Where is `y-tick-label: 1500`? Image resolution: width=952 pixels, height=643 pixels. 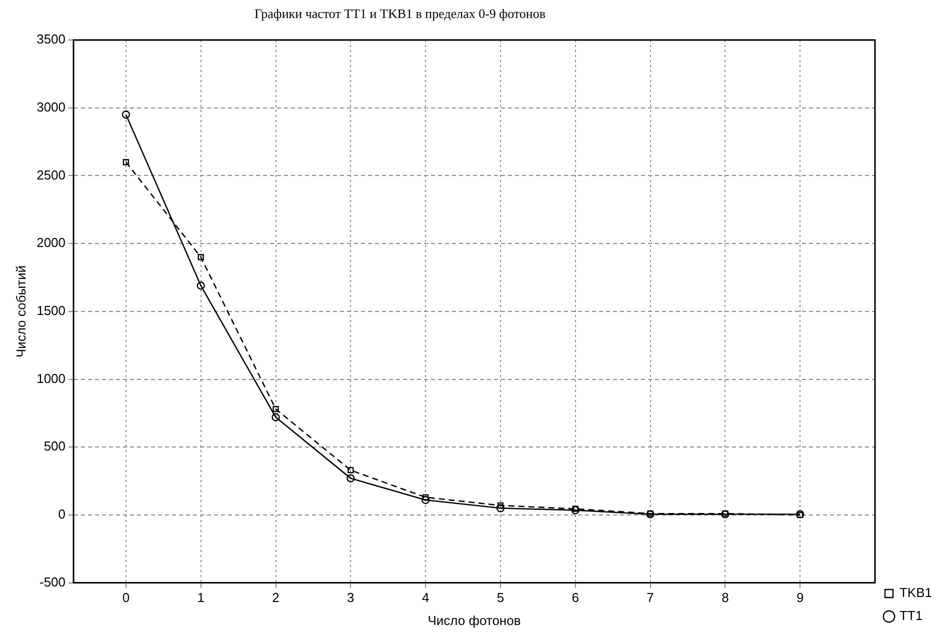
y-tick-label: 1500 is located at coordinates (51, 310).